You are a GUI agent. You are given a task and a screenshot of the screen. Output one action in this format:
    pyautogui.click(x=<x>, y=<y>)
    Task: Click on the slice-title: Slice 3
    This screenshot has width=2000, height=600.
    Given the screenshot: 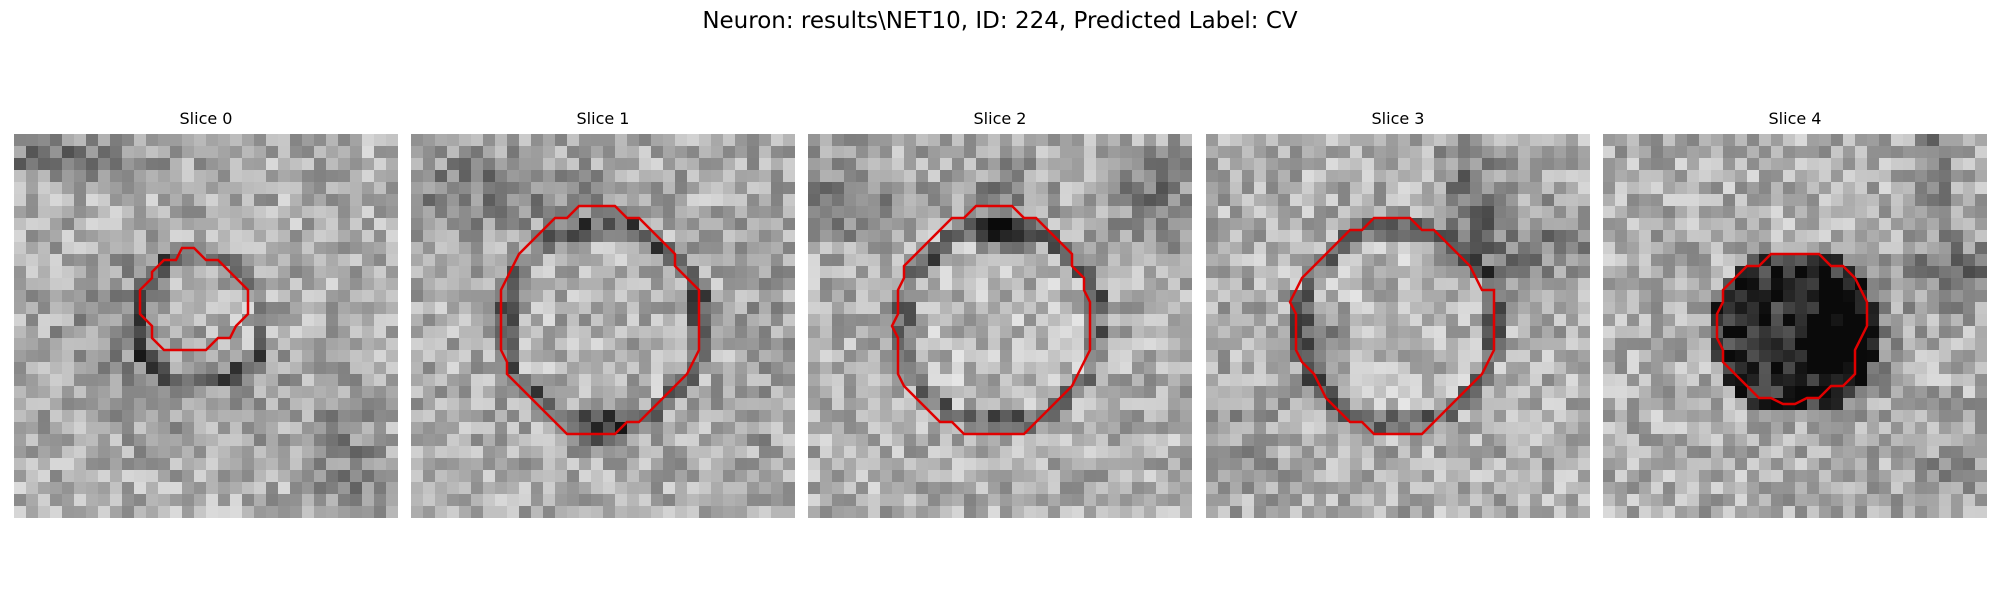 What is the action you would take?
    pyautogui.click(x=1398, y=118)
    